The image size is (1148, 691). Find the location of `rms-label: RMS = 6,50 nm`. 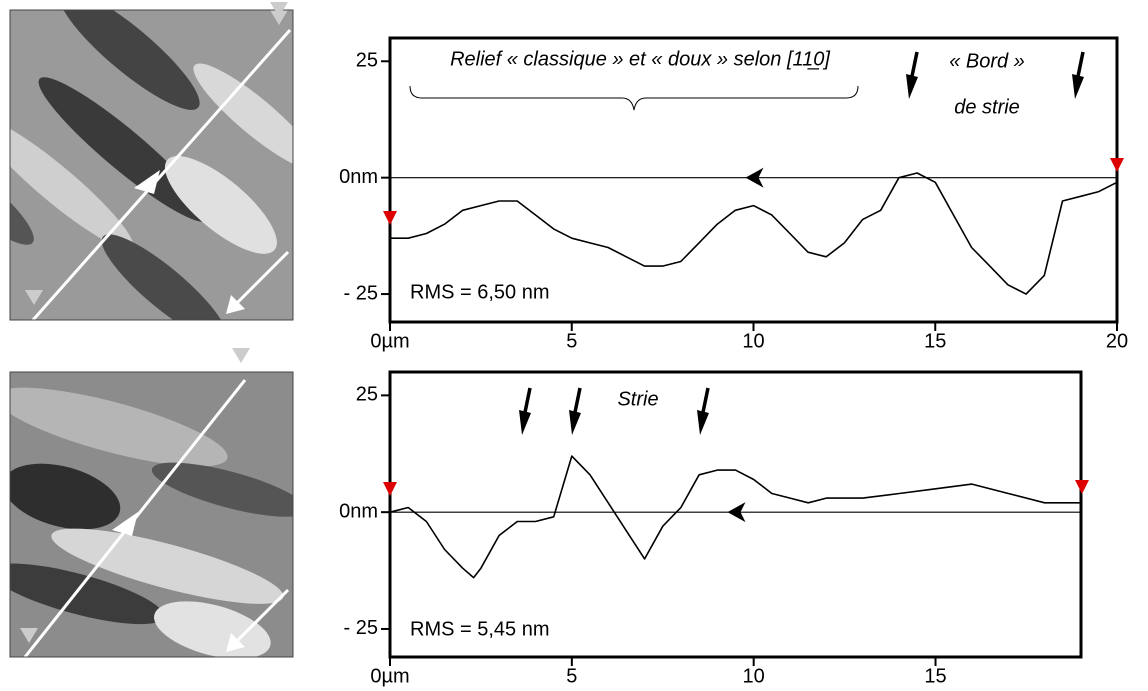

rms-label: RMS = 6,50 nm is located at coordinates (480, 292).